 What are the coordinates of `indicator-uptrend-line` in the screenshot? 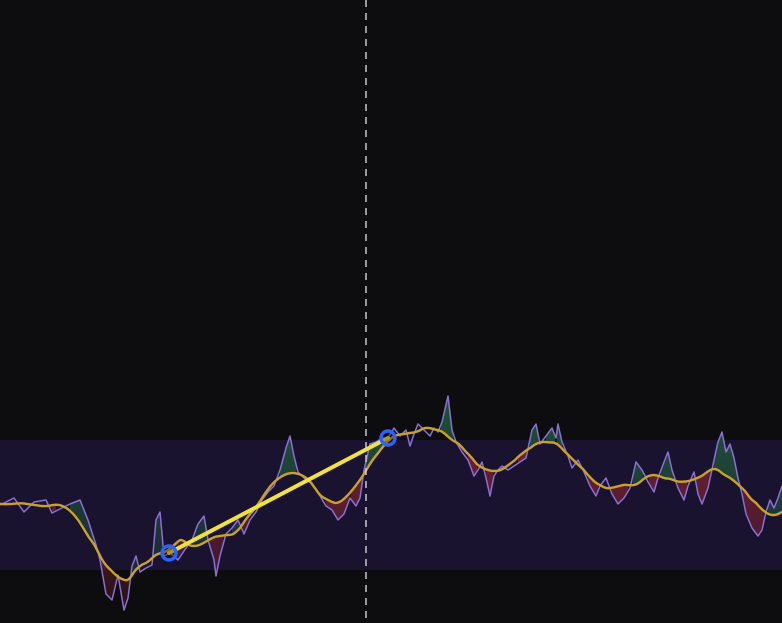 It's located at (278, 495).